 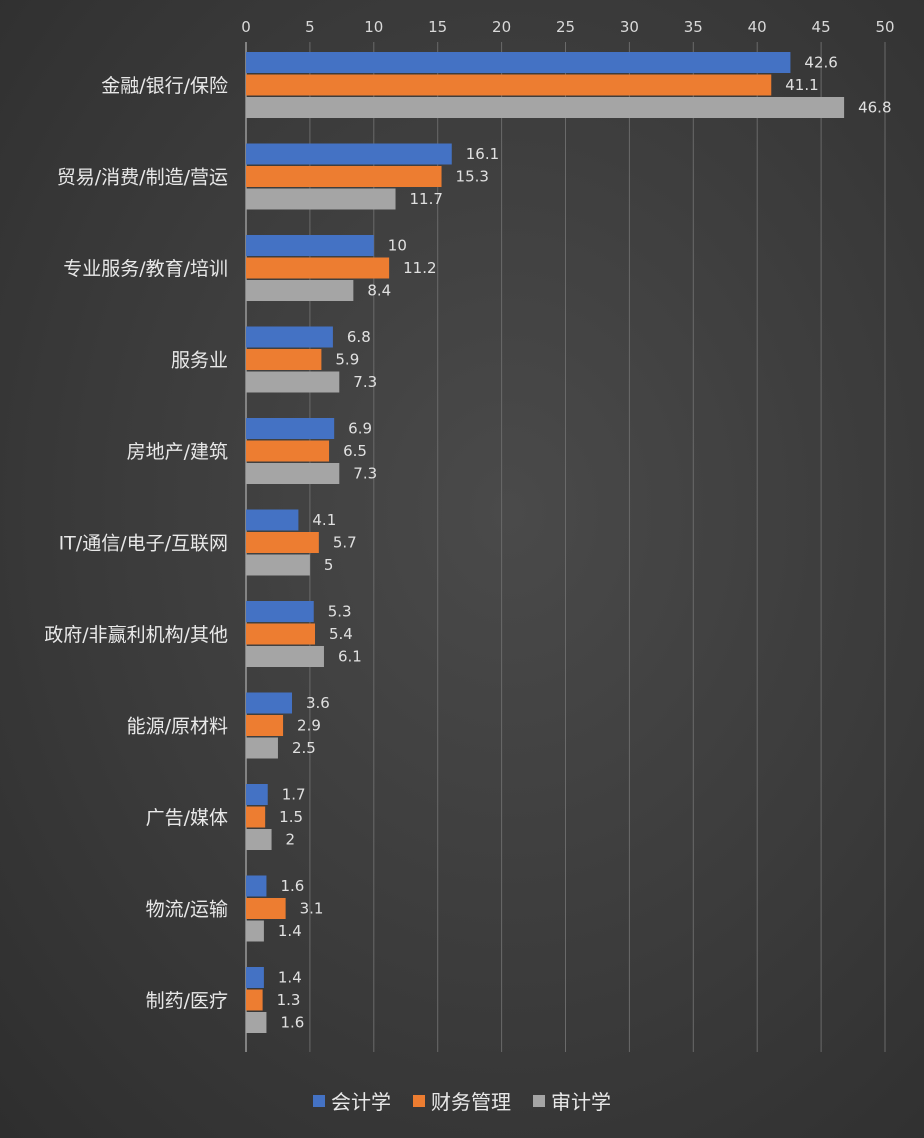 I want to click on x-tick-label: 15, so click(x=437, y=27).